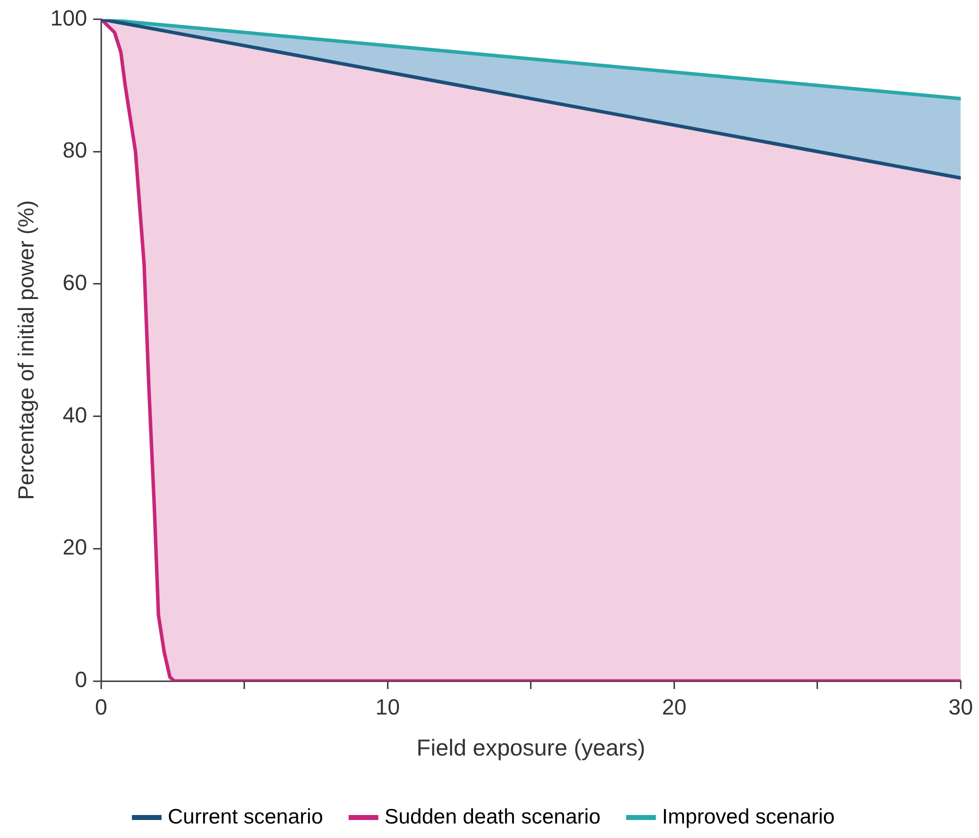 The height and width of the screenshot is (838, 979). Describe the element at coordinates (25, 350) in the screenshot. I see `y-axis-title: Percentage of initial power (%)` at that location.